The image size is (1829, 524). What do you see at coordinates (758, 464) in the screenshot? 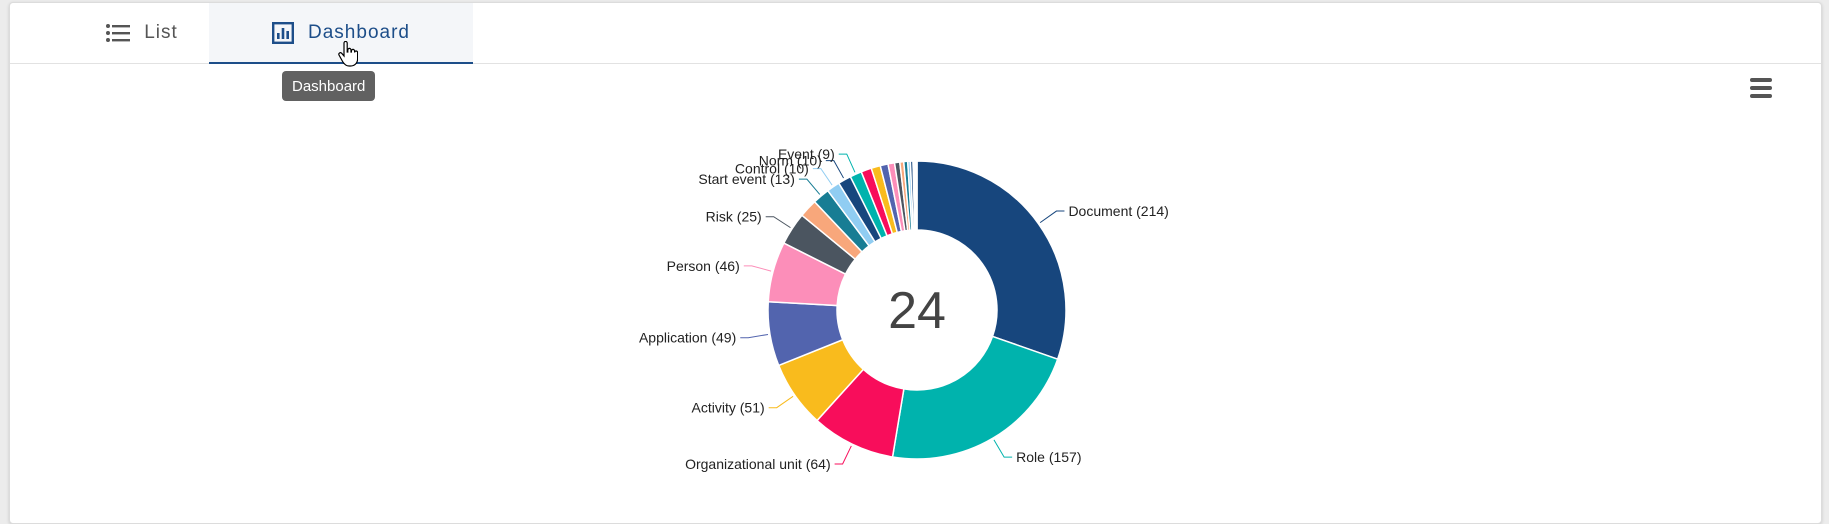
I see `slice-label-2: Organizational unit (64)` at bounding box center [758, 464].